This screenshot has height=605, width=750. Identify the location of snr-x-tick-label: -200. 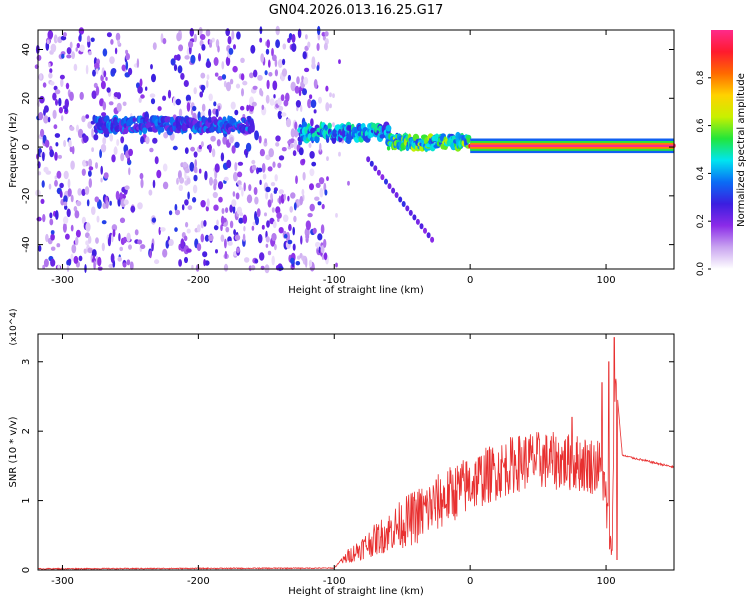
(198, 581).